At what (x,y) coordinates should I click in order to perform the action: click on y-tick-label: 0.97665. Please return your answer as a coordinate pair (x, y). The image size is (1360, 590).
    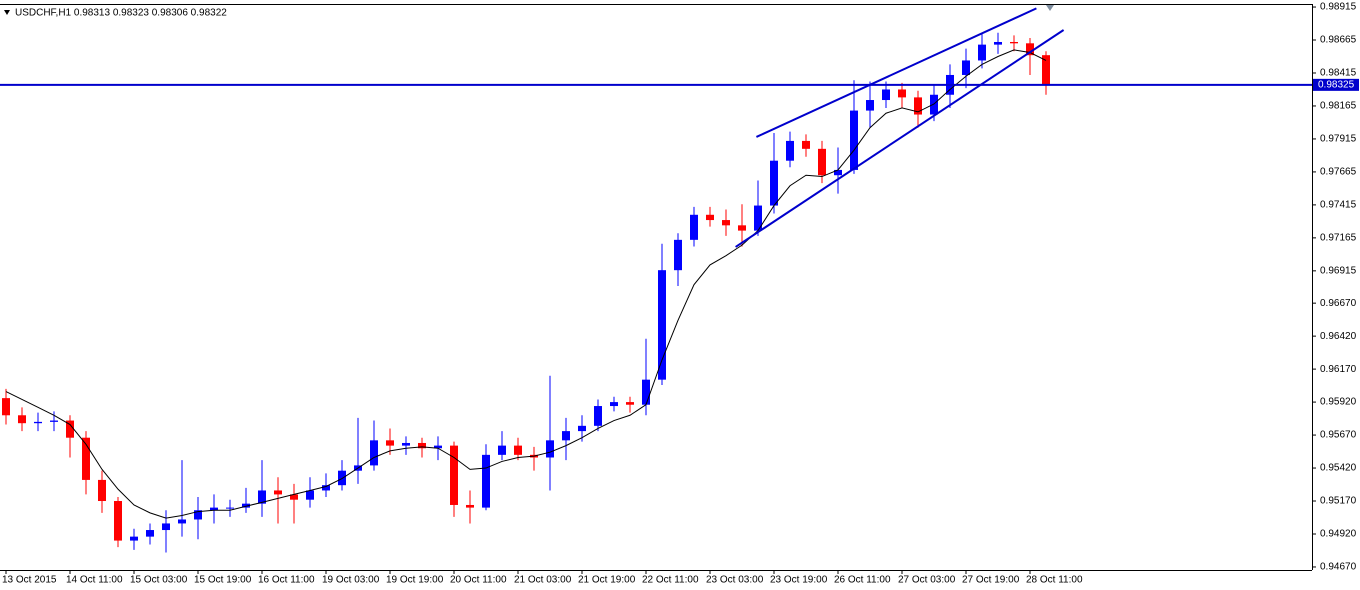
    Looking at the image, I should click on (1338, 172).